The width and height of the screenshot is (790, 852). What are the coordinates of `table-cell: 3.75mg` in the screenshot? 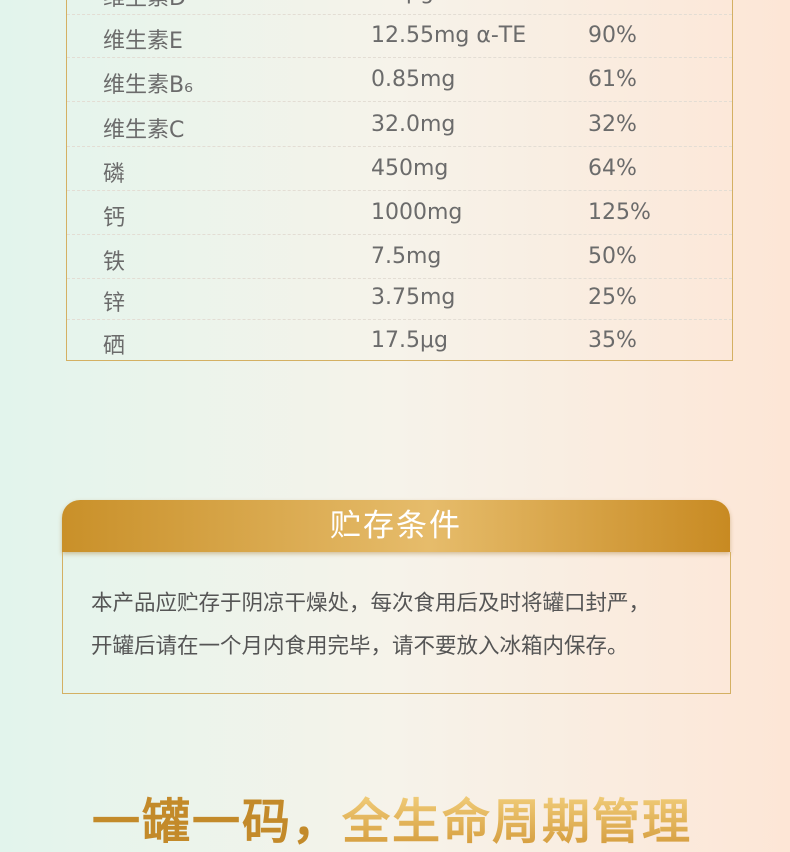 It's located at (413, 297).